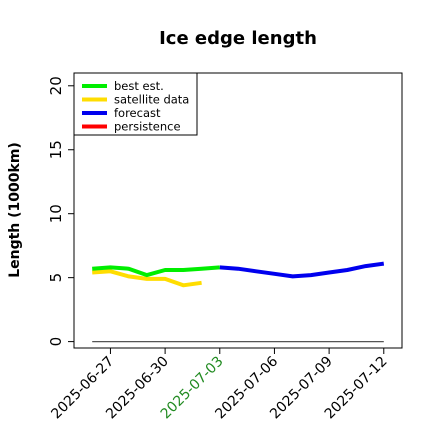 The width and height of the screenshot is (440, 440). What do you see at coordinates (56, 85) in the screenshot?
I see `y-tick-label: 20` at bounding box center [56, 85].